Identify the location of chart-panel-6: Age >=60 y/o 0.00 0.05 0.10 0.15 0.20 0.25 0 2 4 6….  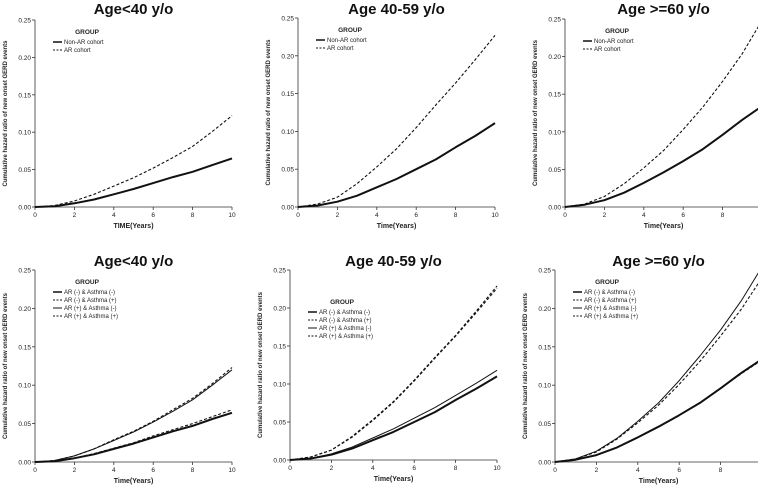
(640, 369).